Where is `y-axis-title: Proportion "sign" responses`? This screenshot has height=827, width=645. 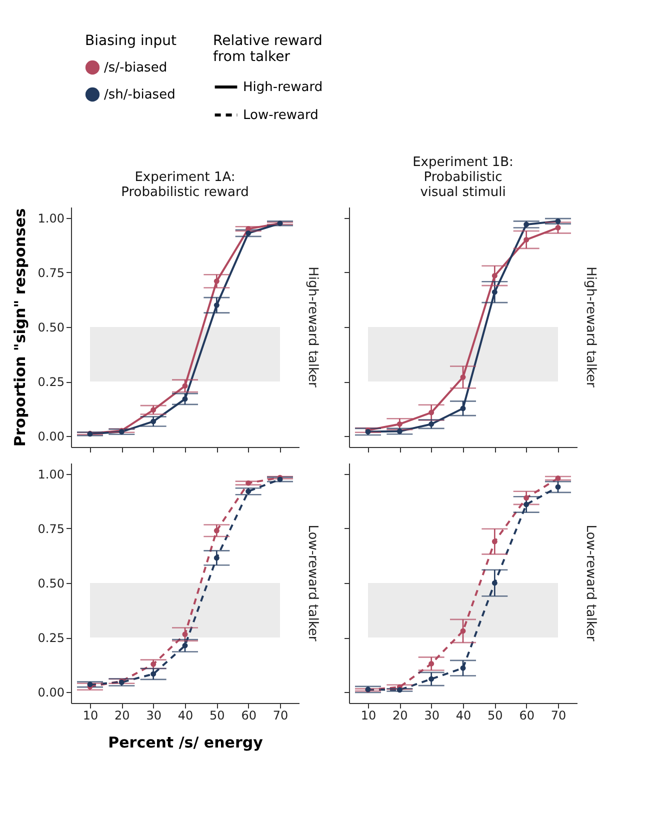 y-axis-title: Proportion "sign" responses is located at coordinates (19, 327).